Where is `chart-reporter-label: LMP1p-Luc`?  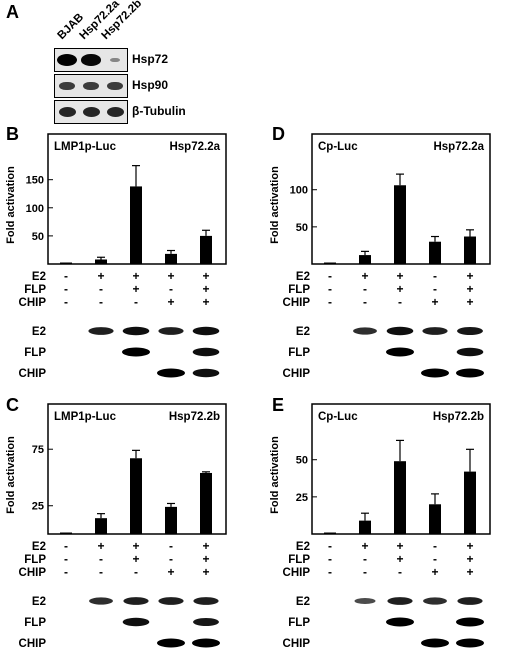 chart-reporter-label: LMP1p-Luc is located at coordinates (85, 417).